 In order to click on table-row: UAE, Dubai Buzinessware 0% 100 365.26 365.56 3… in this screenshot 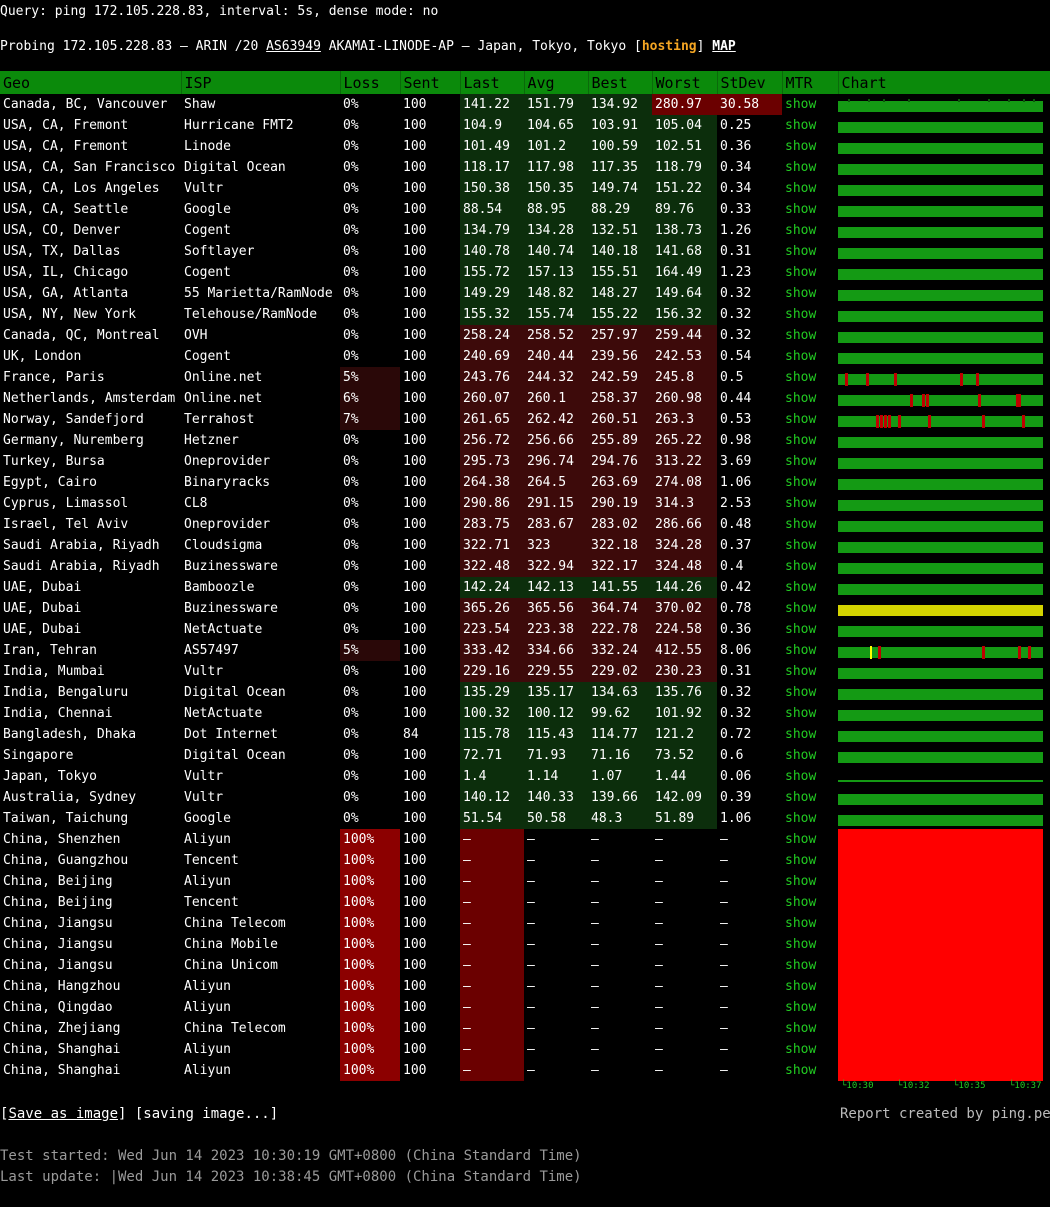, I will do `click(525, 608)`.